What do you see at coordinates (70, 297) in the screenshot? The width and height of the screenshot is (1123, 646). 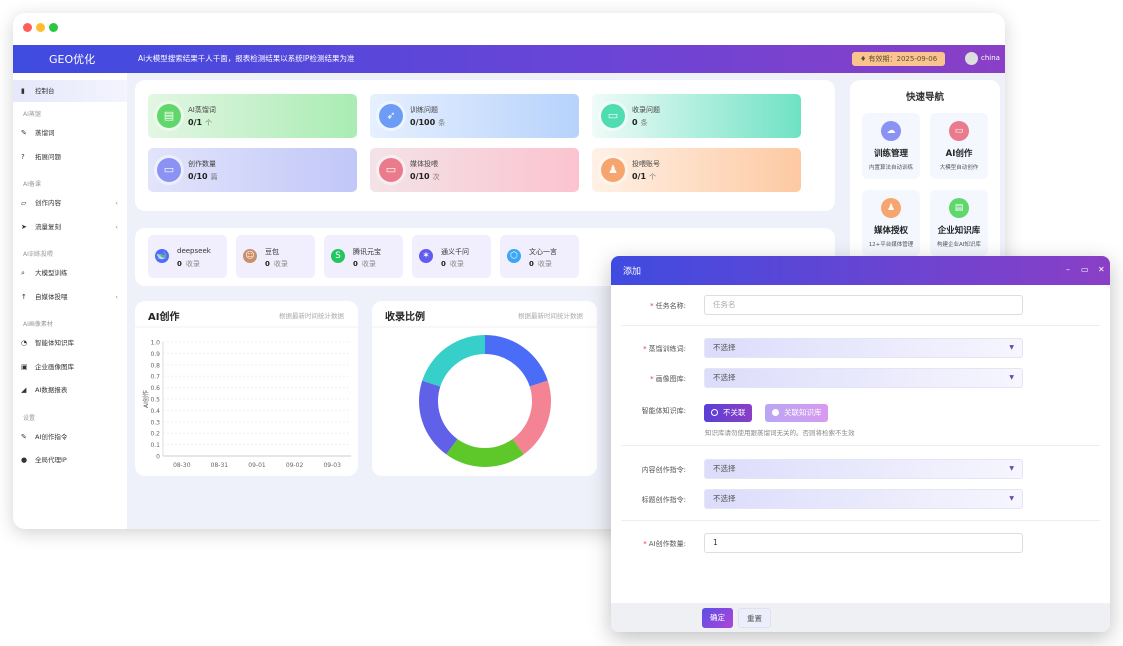 I see `sidebar-item: ↑ 自媒体投喂 ‹` at bounding box center [70, 297].